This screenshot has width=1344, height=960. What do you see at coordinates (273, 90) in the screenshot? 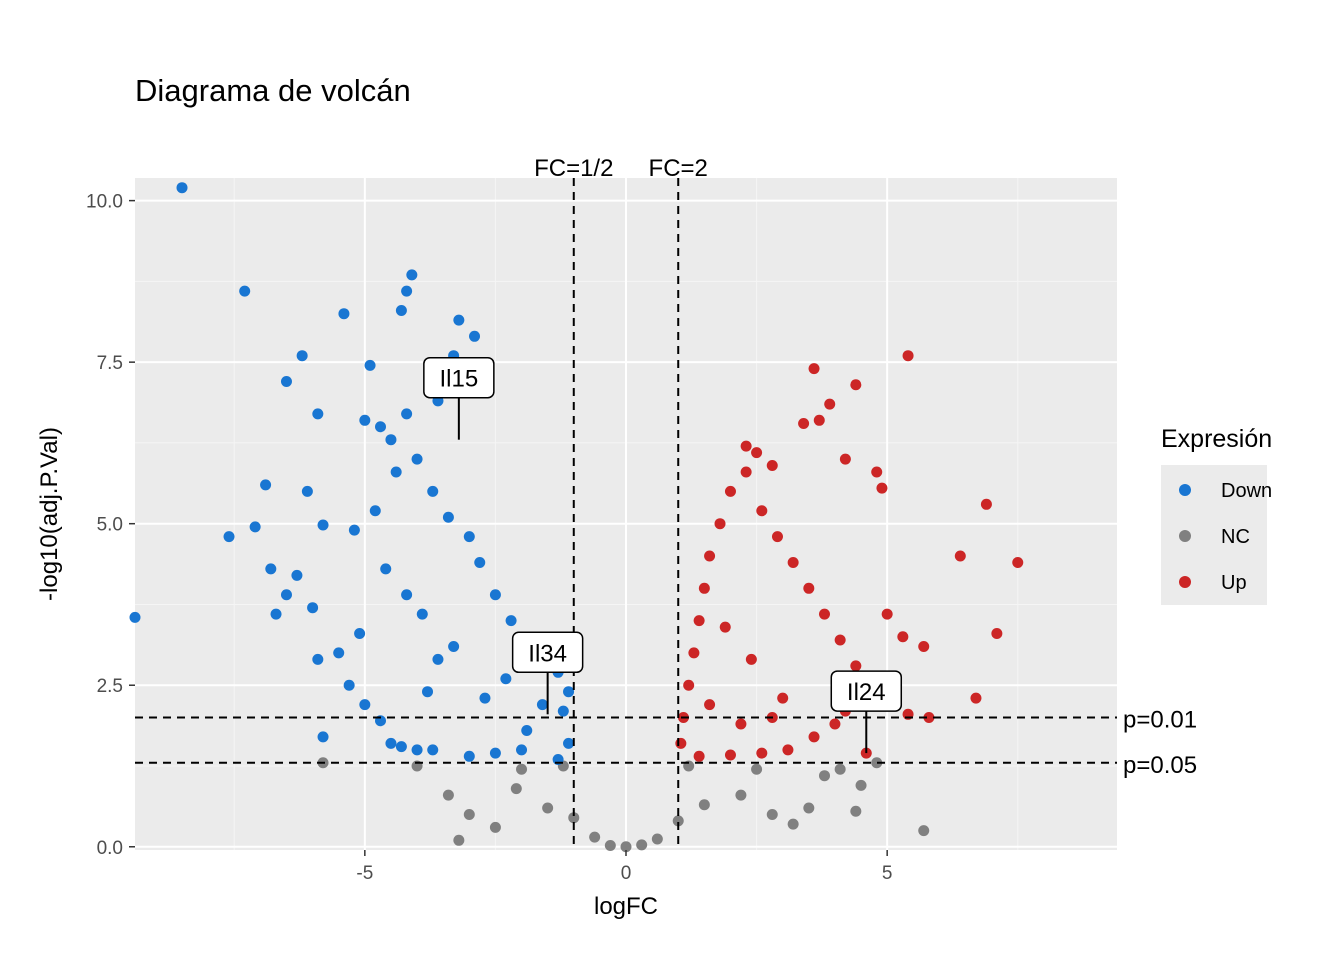
I see `chart-title: Diagrama de volcán` at bounding box center [273, 90].